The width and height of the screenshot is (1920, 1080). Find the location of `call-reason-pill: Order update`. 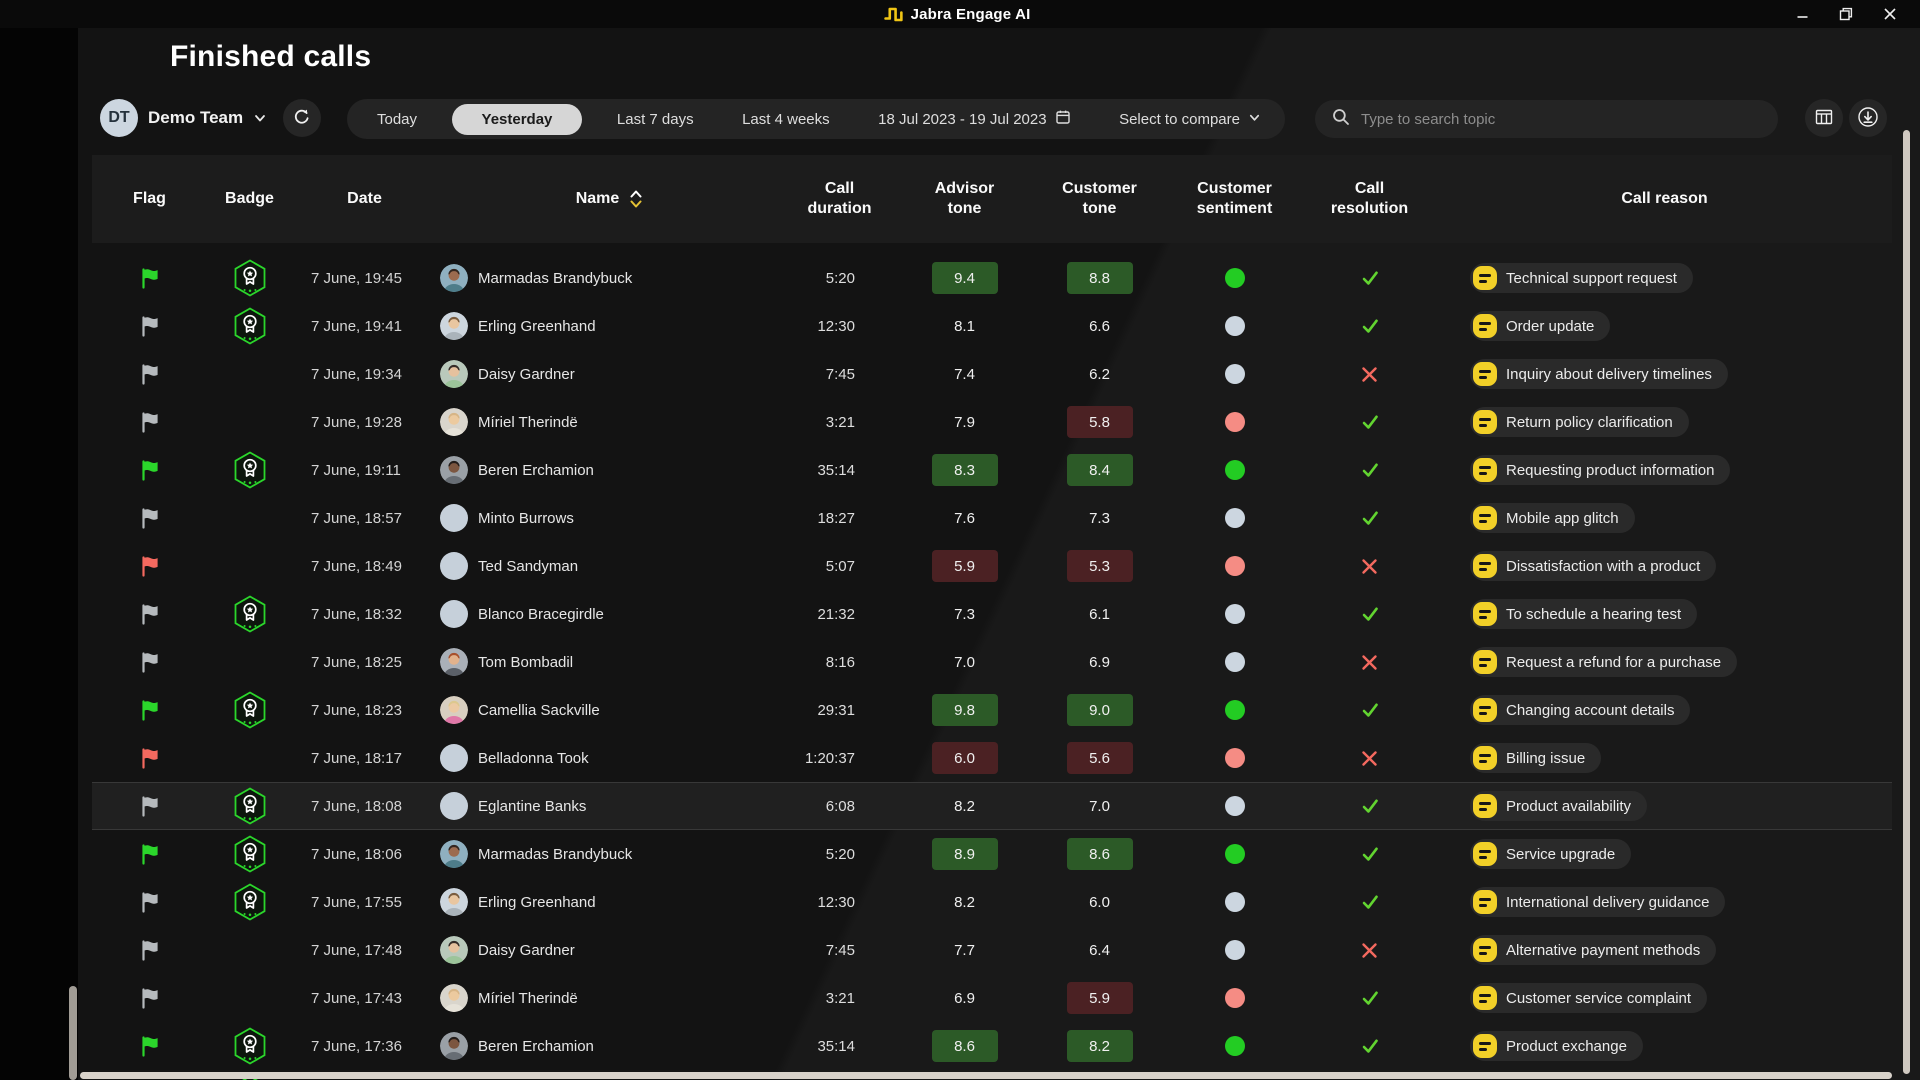

call-reason-pill: Order update is located at coordinates (1540, 326).